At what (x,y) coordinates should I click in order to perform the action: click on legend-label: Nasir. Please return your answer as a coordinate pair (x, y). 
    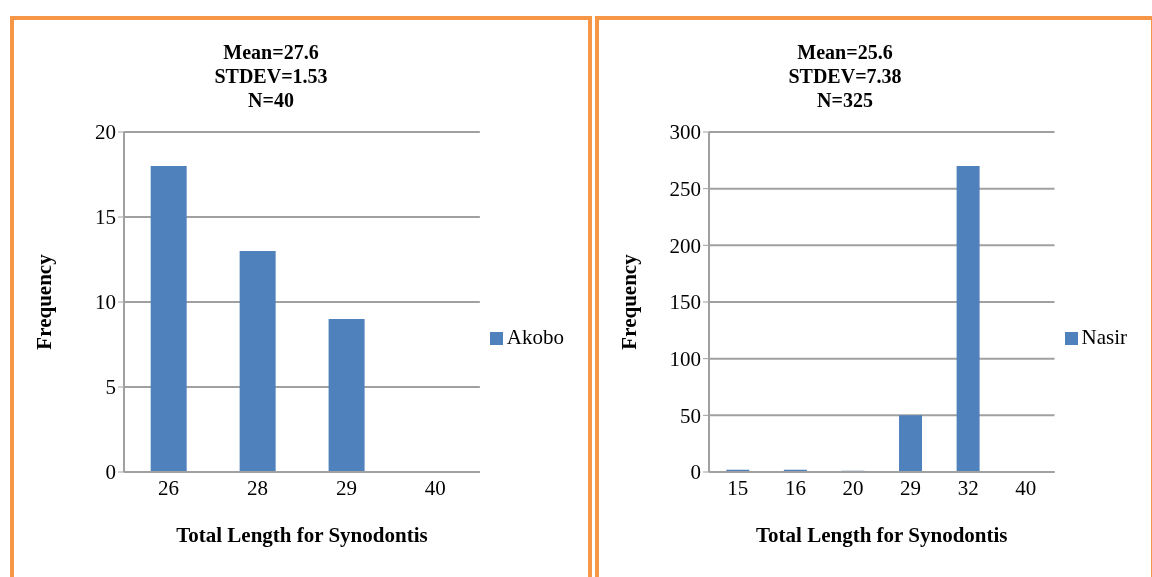
    Looking at the image, I should click on (1104, 336).